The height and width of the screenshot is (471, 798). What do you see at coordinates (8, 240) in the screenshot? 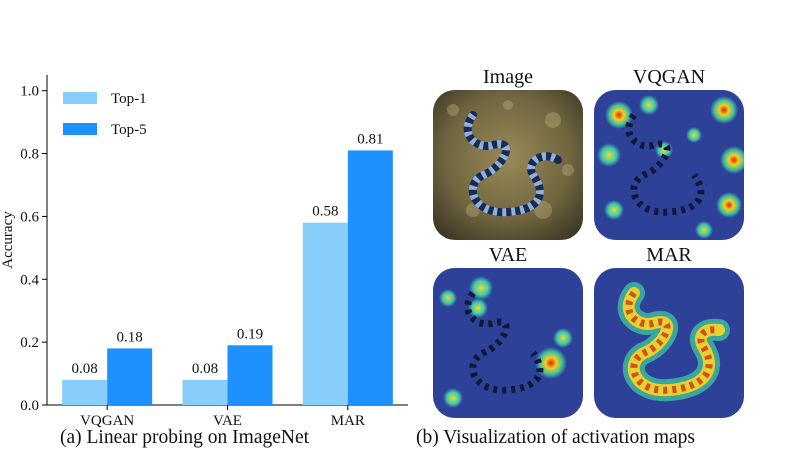
I see `y-axis-label: Accuracy` at bounding box center [8, 240].